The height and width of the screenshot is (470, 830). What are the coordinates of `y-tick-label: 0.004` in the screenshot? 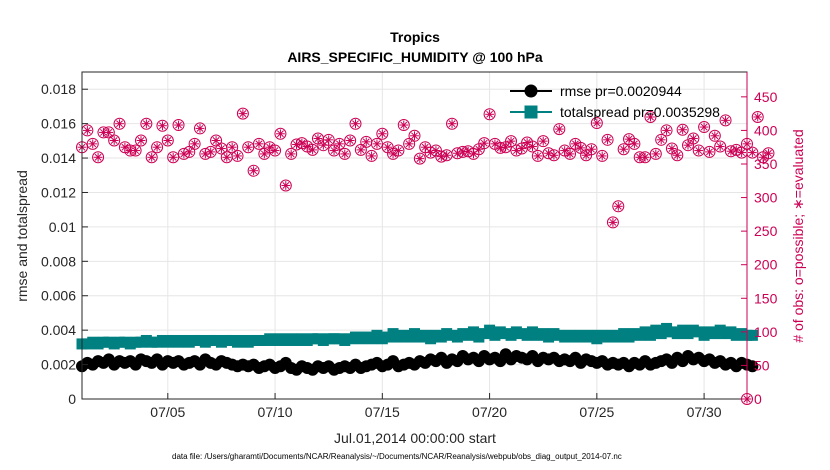 It's located at (58, 330).